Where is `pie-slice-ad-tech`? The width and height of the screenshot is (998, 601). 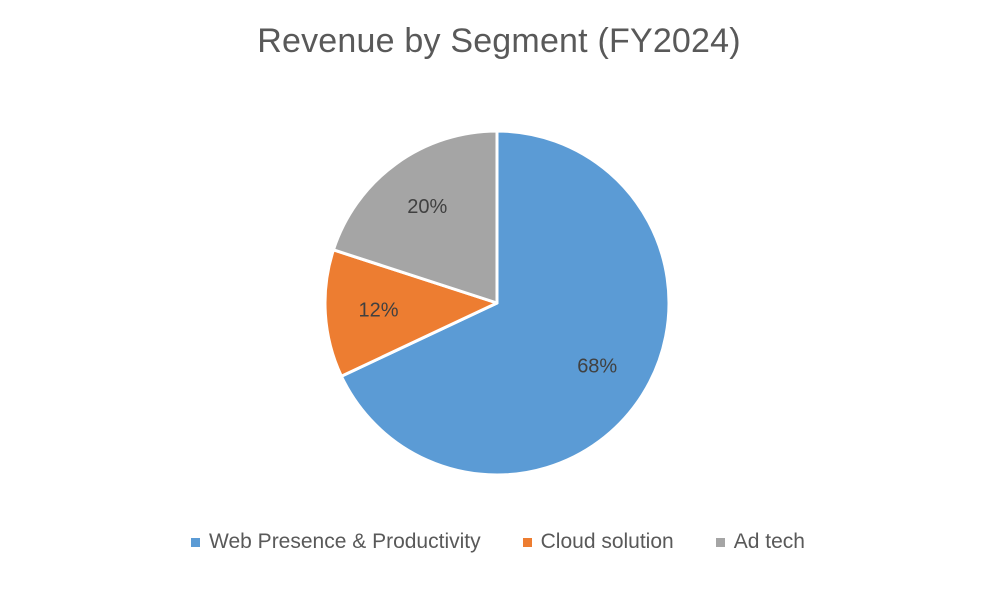
pie-slice-ad-tech is located at coordinates (415, 217).